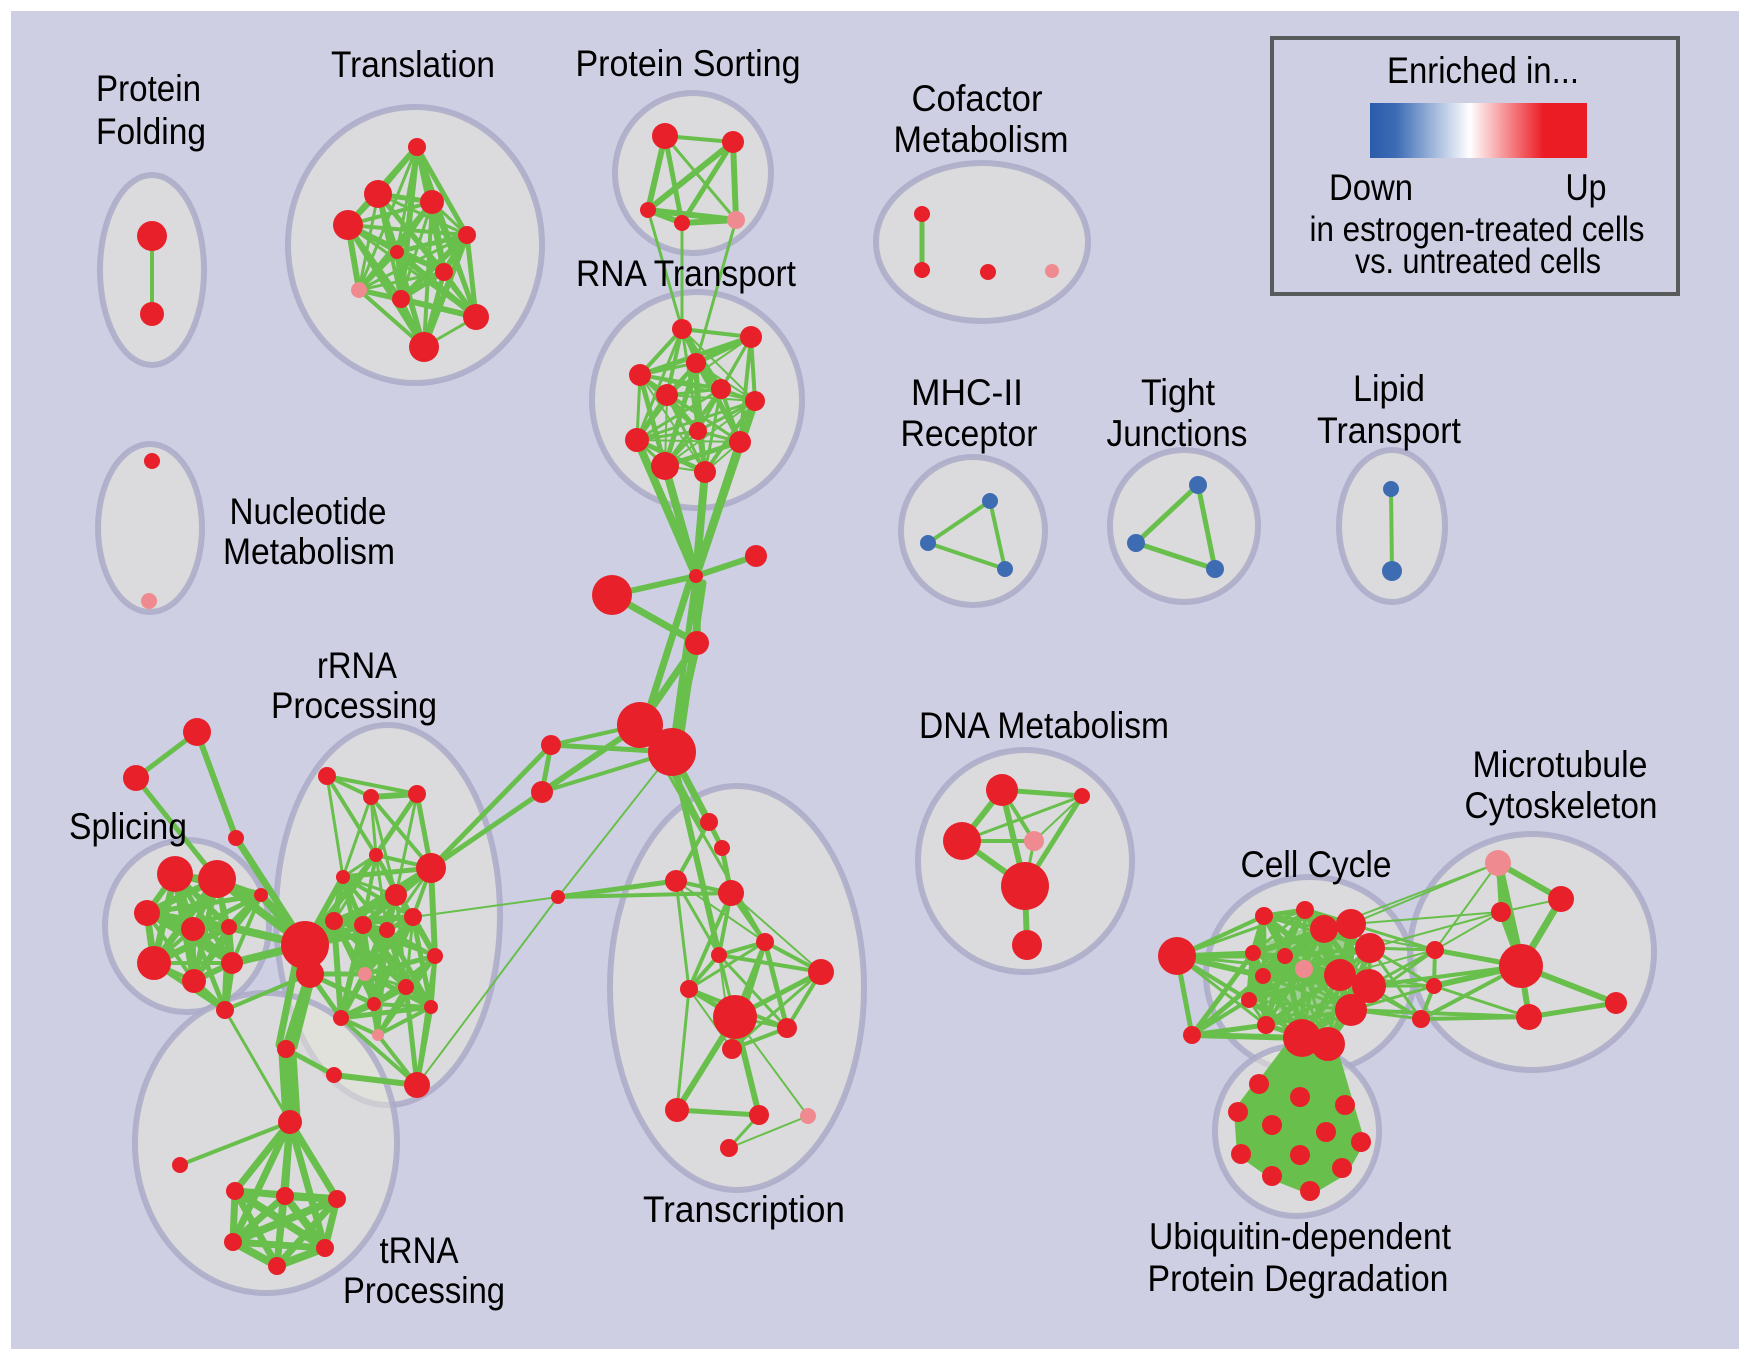 Image resolution: width=1750 pixels, height=1360 pixels. Describe the element at coordinates (1178, 392) in the screenshot. I see `svg-text: Tight` at that location.